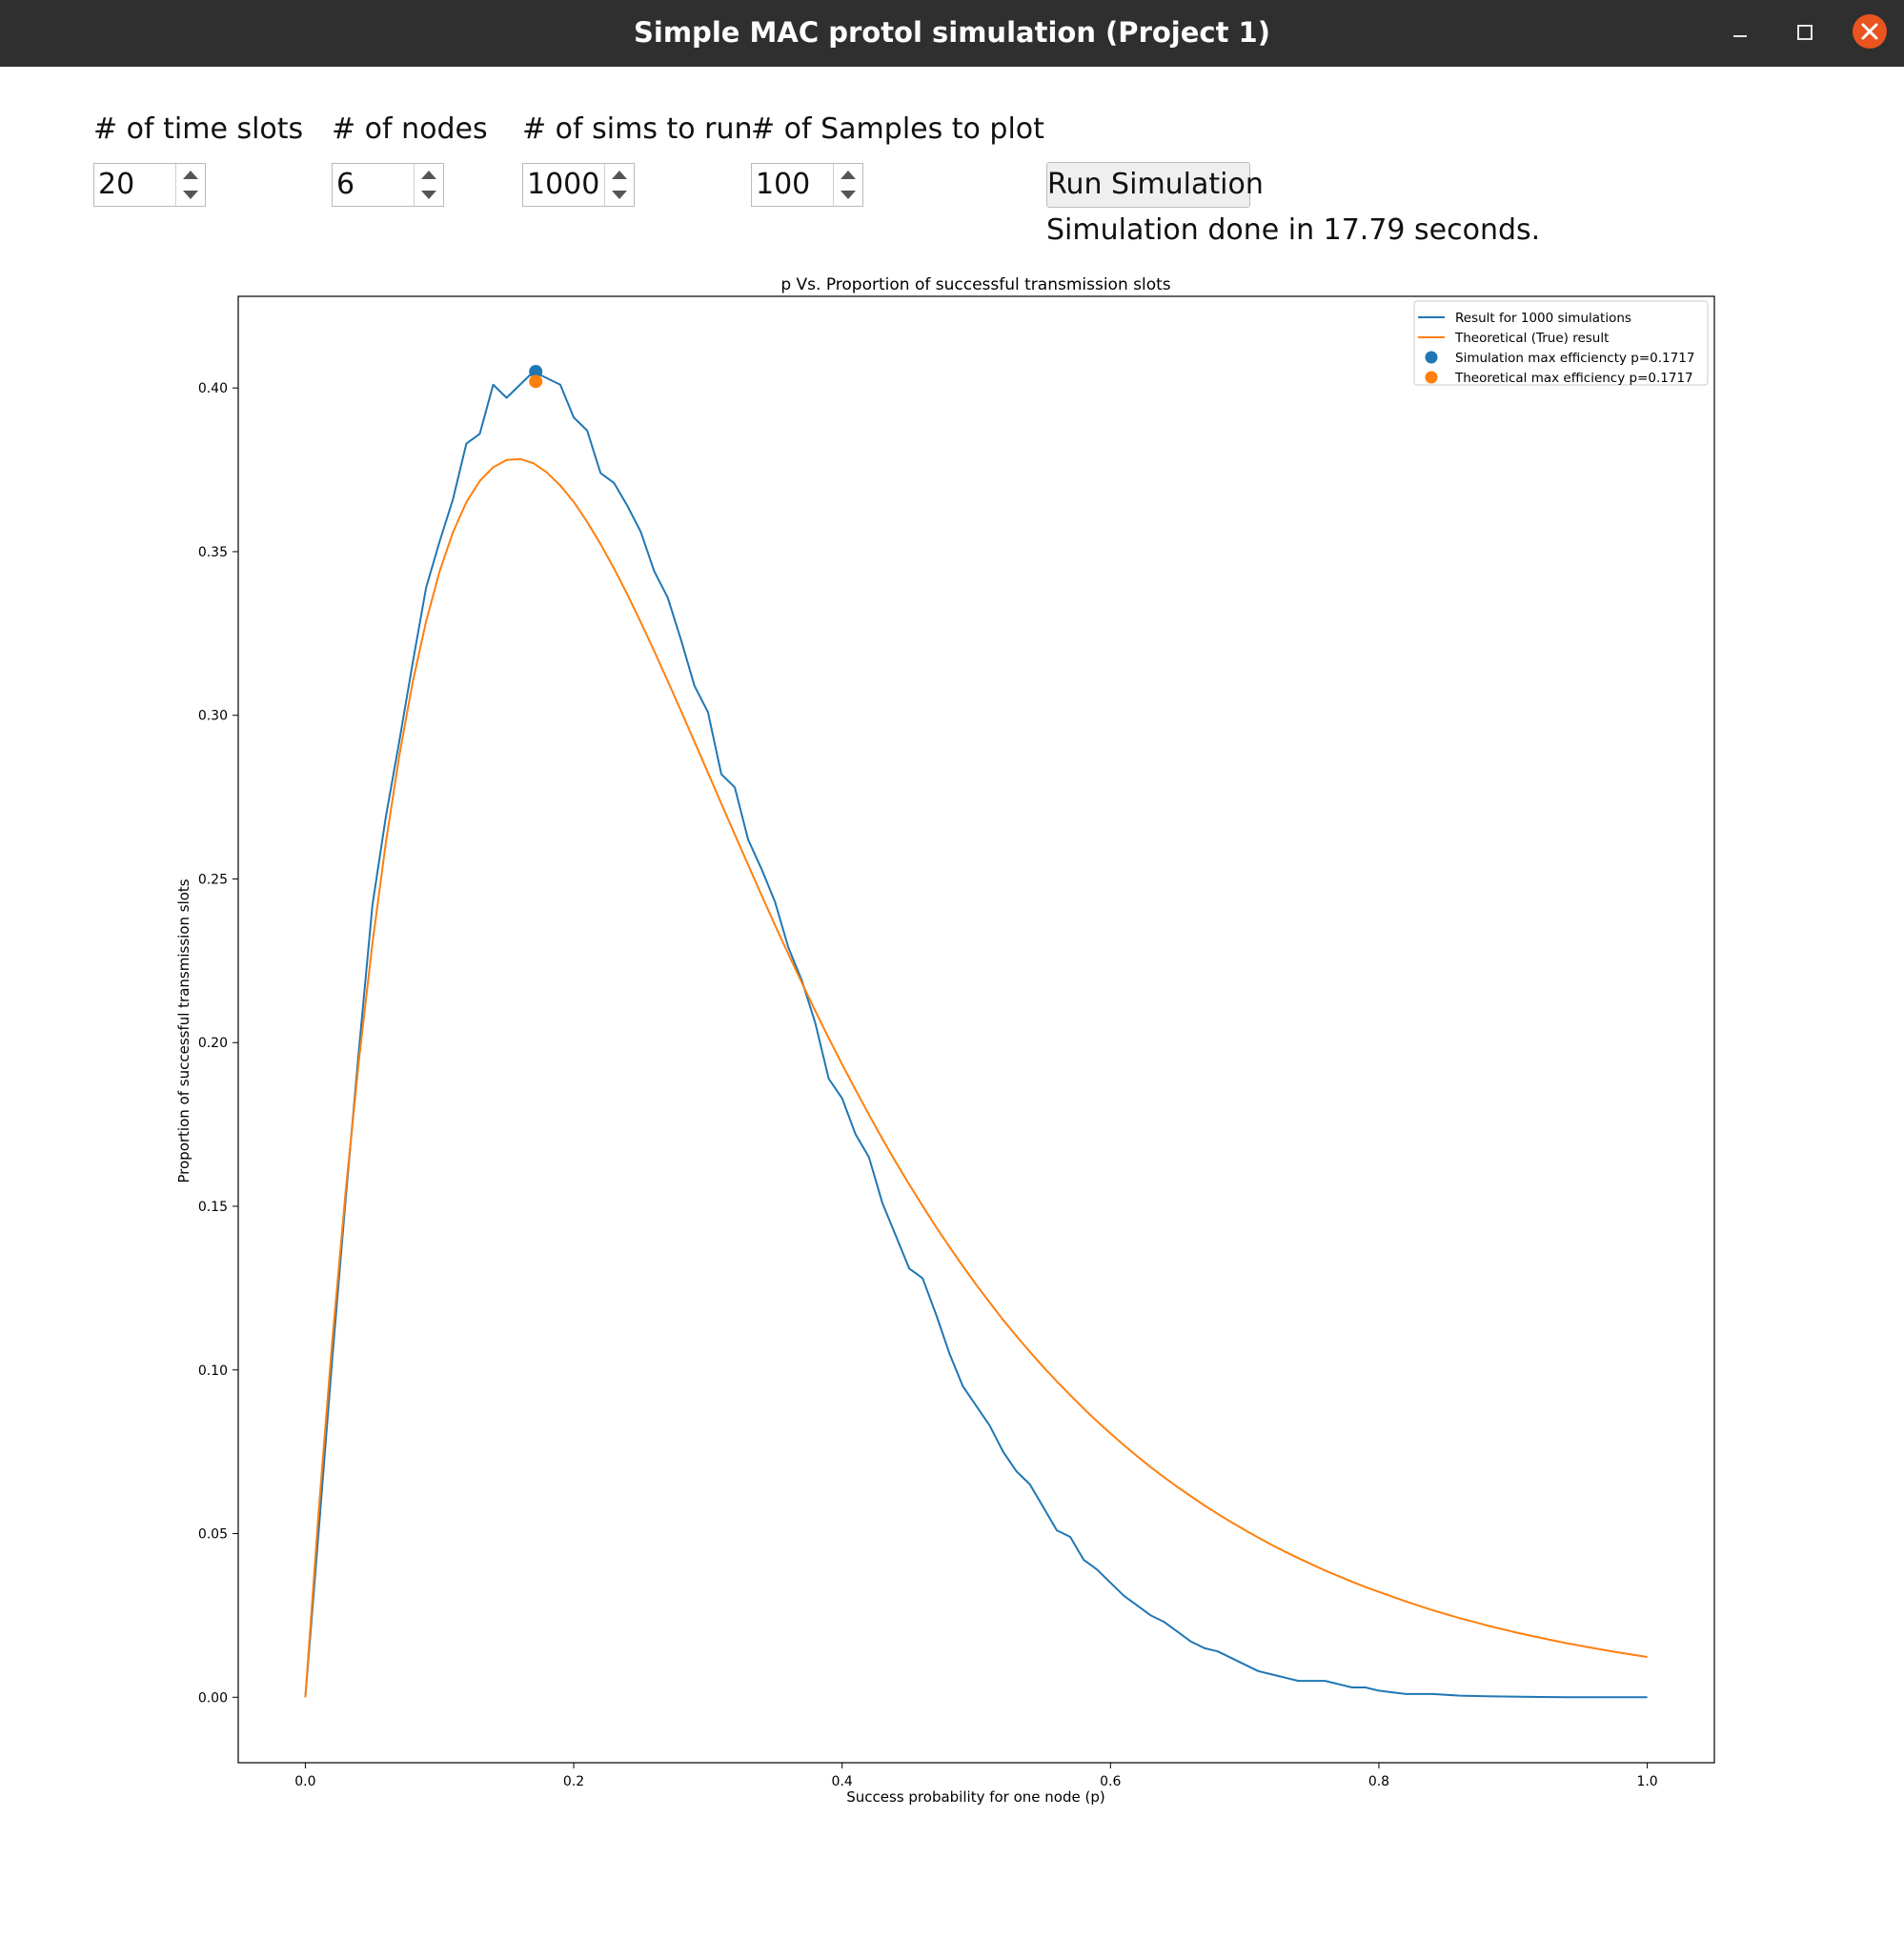 The width and height of the screenshot is (1904, 1959). I want to click on y-tick-label: 0.20, so click(213, 1043).